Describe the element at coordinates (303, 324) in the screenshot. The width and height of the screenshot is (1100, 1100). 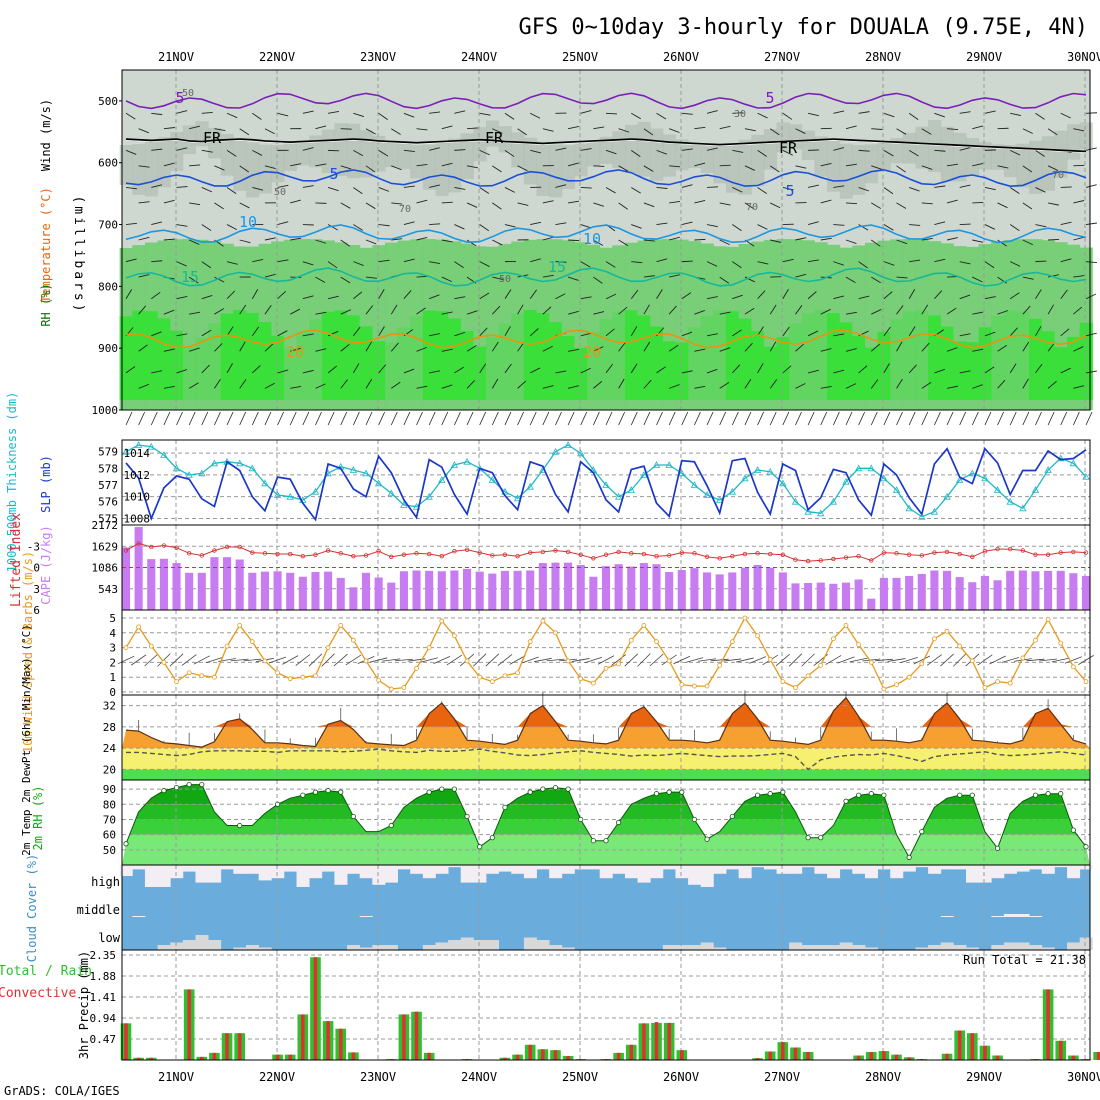
I see `rh-band-moist` at that location.